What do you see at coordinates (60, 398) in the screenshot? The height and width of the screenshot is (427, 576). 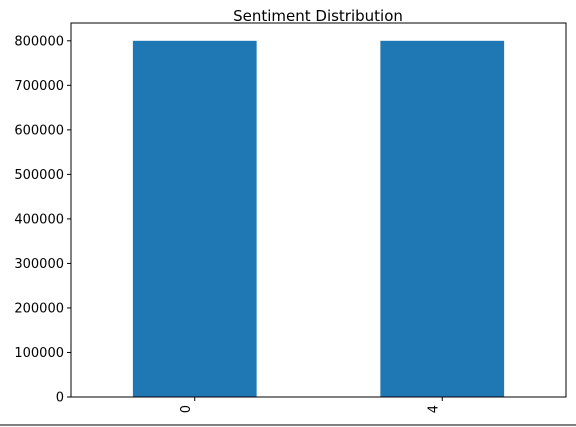 I see `y-tick-label: 0` at bounding box center [60, 398].